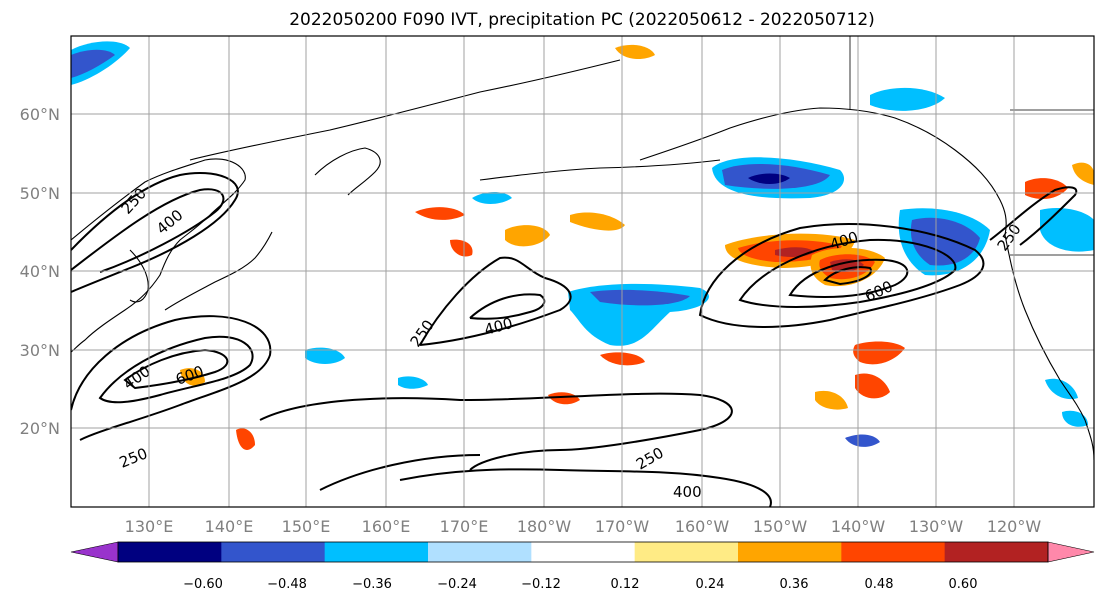 This screenshot has height=601, width=1105. I want to click on lat-label: 50°N, so click(40, 193).